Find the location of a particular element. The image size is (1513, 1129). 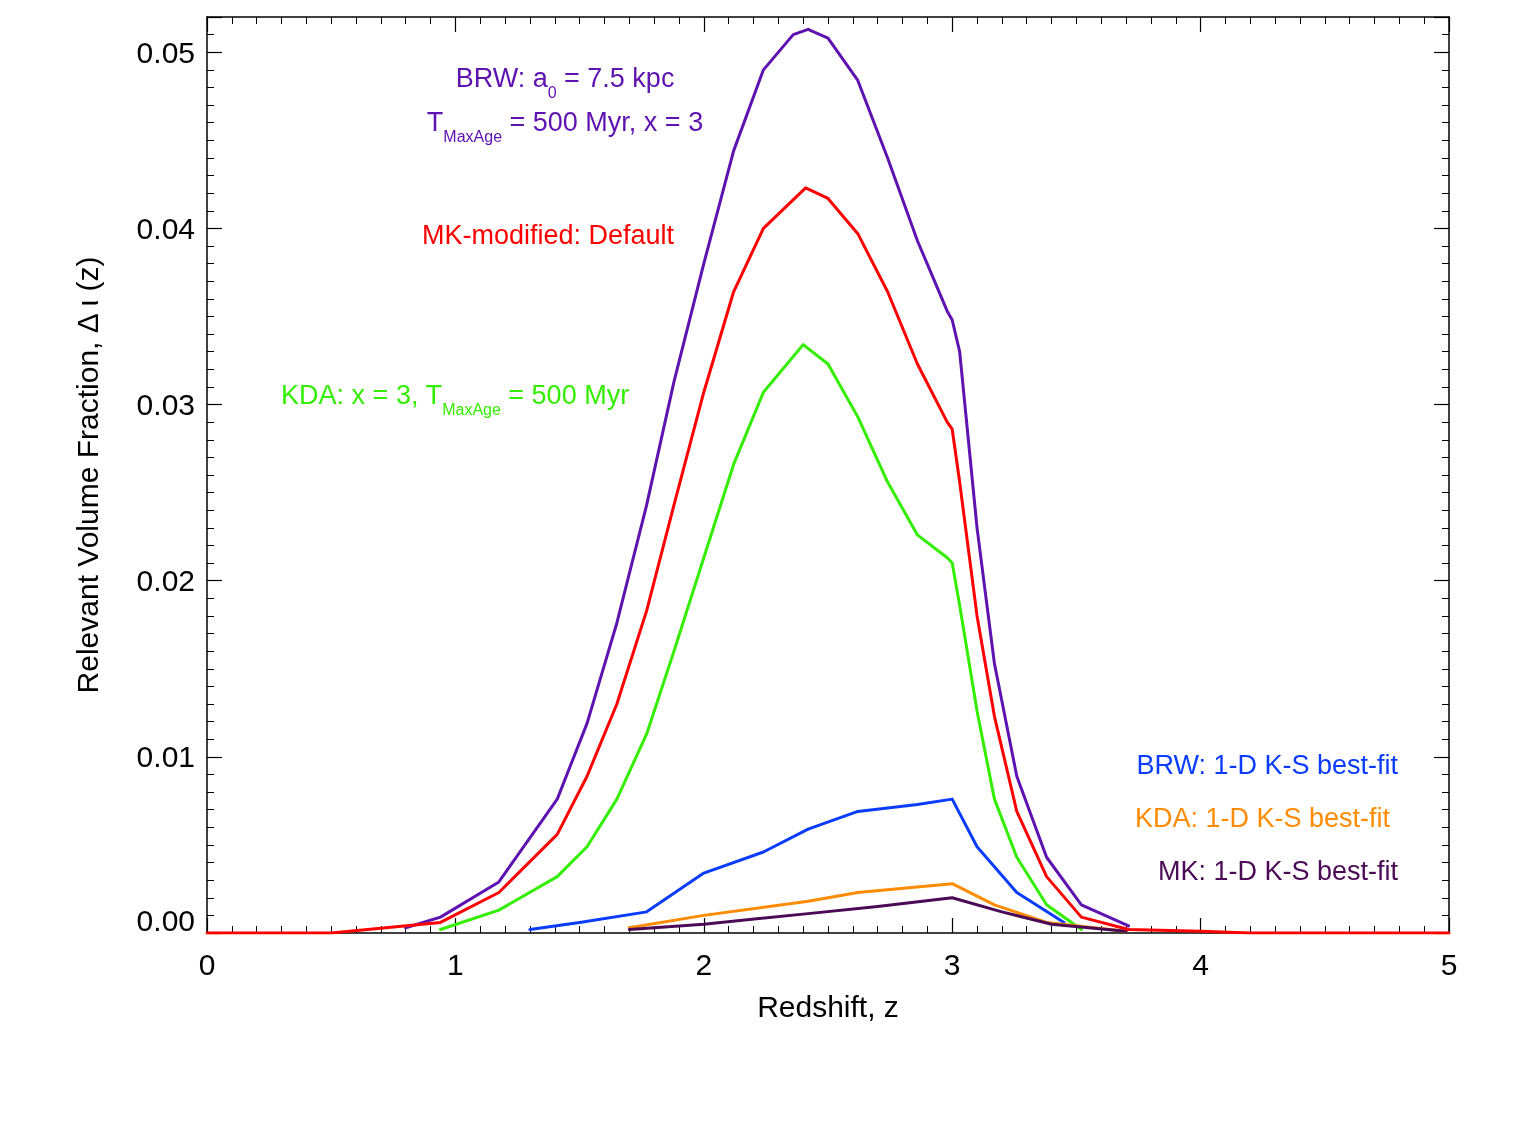

text: KDA: 1-D K-S best-fit is located at coordinates (1262, 818).